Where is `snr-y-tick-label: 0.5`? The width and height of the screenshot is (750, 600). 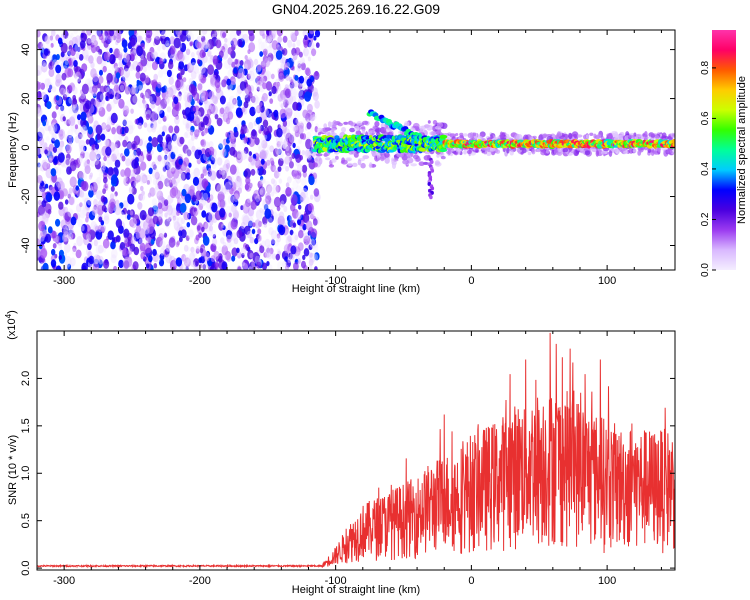 snr-y-tick-label: 0.5 is located at coordinates (26, 520).